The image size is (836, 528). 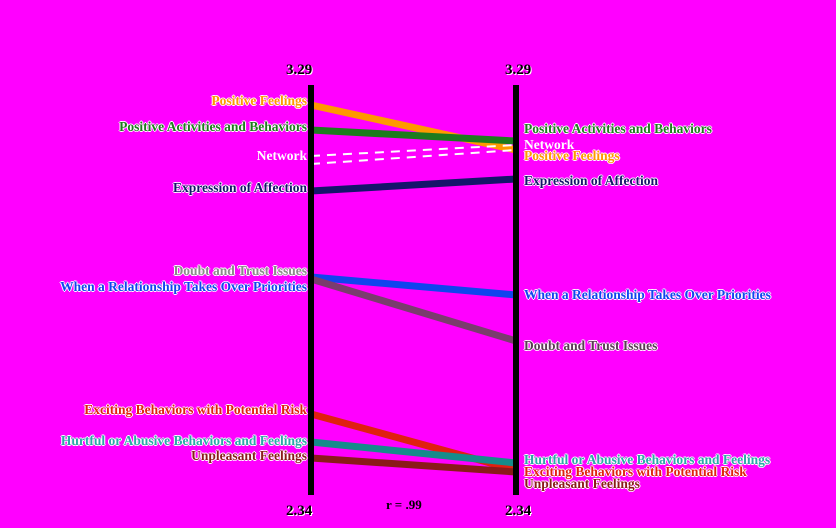 What do you see at coordinates (404, 504) in the screenshot?
I see `correlation-annotation: r = .99` at bounding box center [404, 504].